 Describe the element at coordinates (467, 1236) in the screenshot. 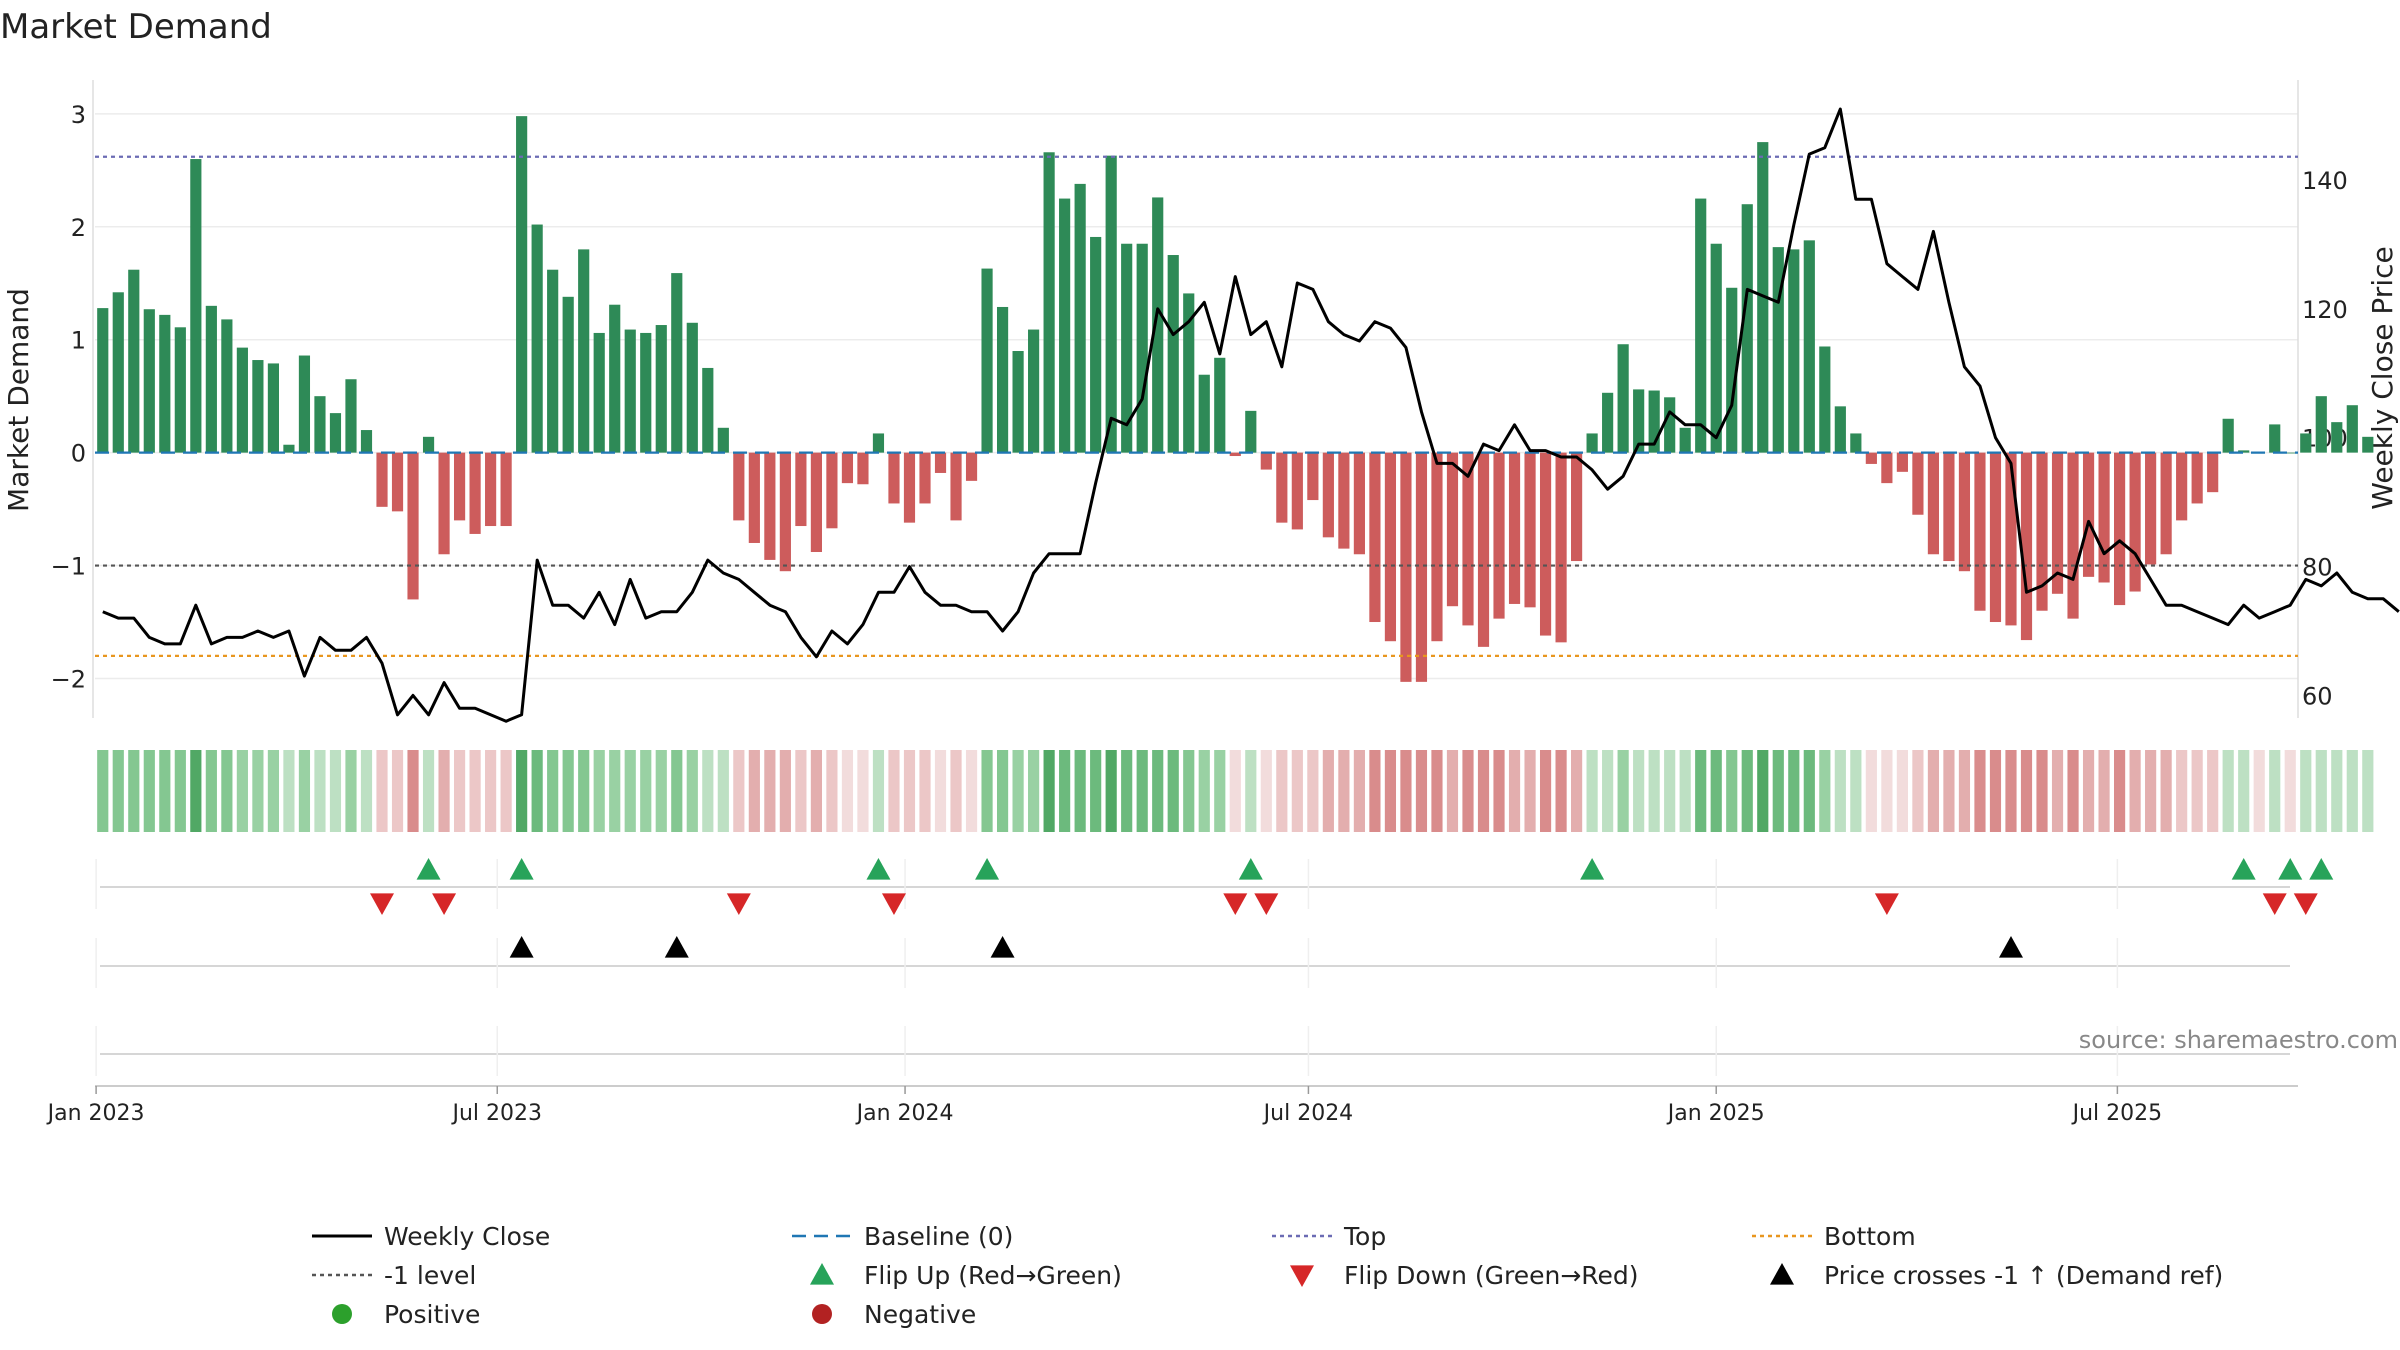

I see `legend-label: Weekly Close` at that location.